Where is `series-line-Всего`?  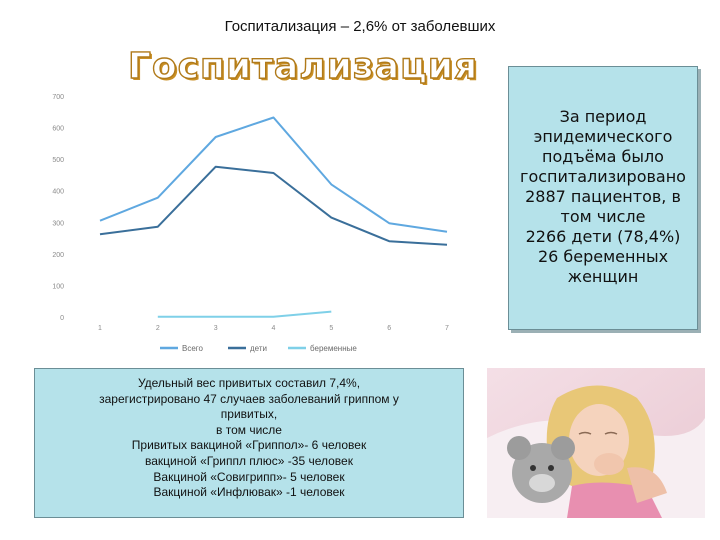 series-line-Всего is located at coordinates (273, 174).